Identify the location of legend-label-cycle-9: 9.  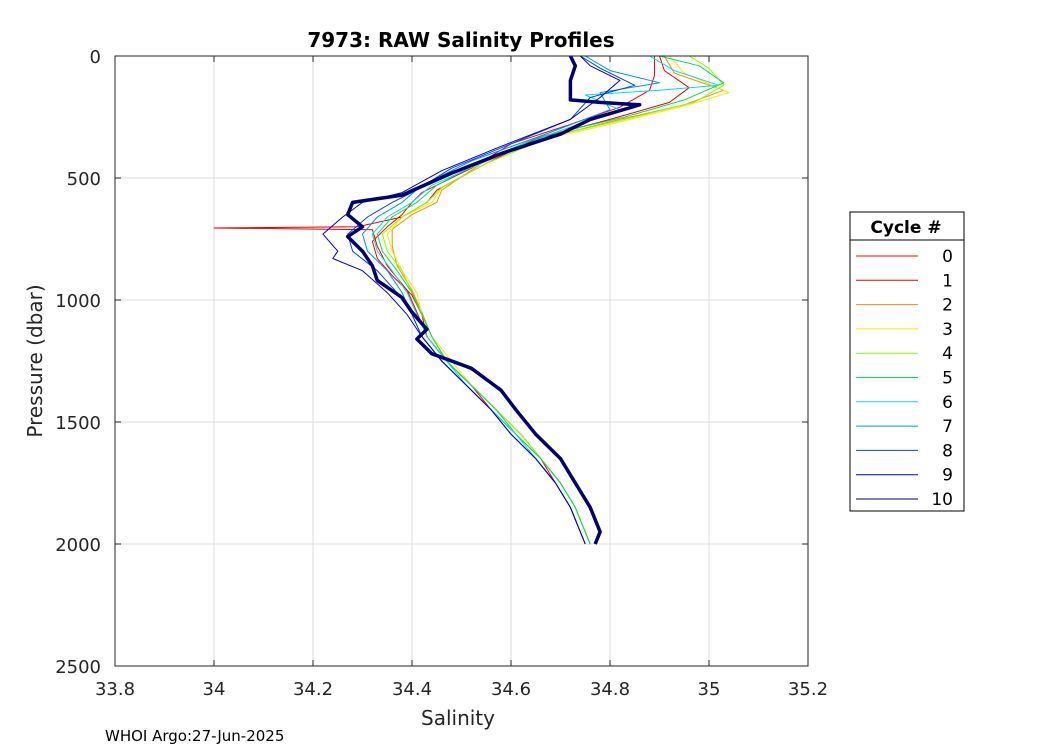
(947, 476).